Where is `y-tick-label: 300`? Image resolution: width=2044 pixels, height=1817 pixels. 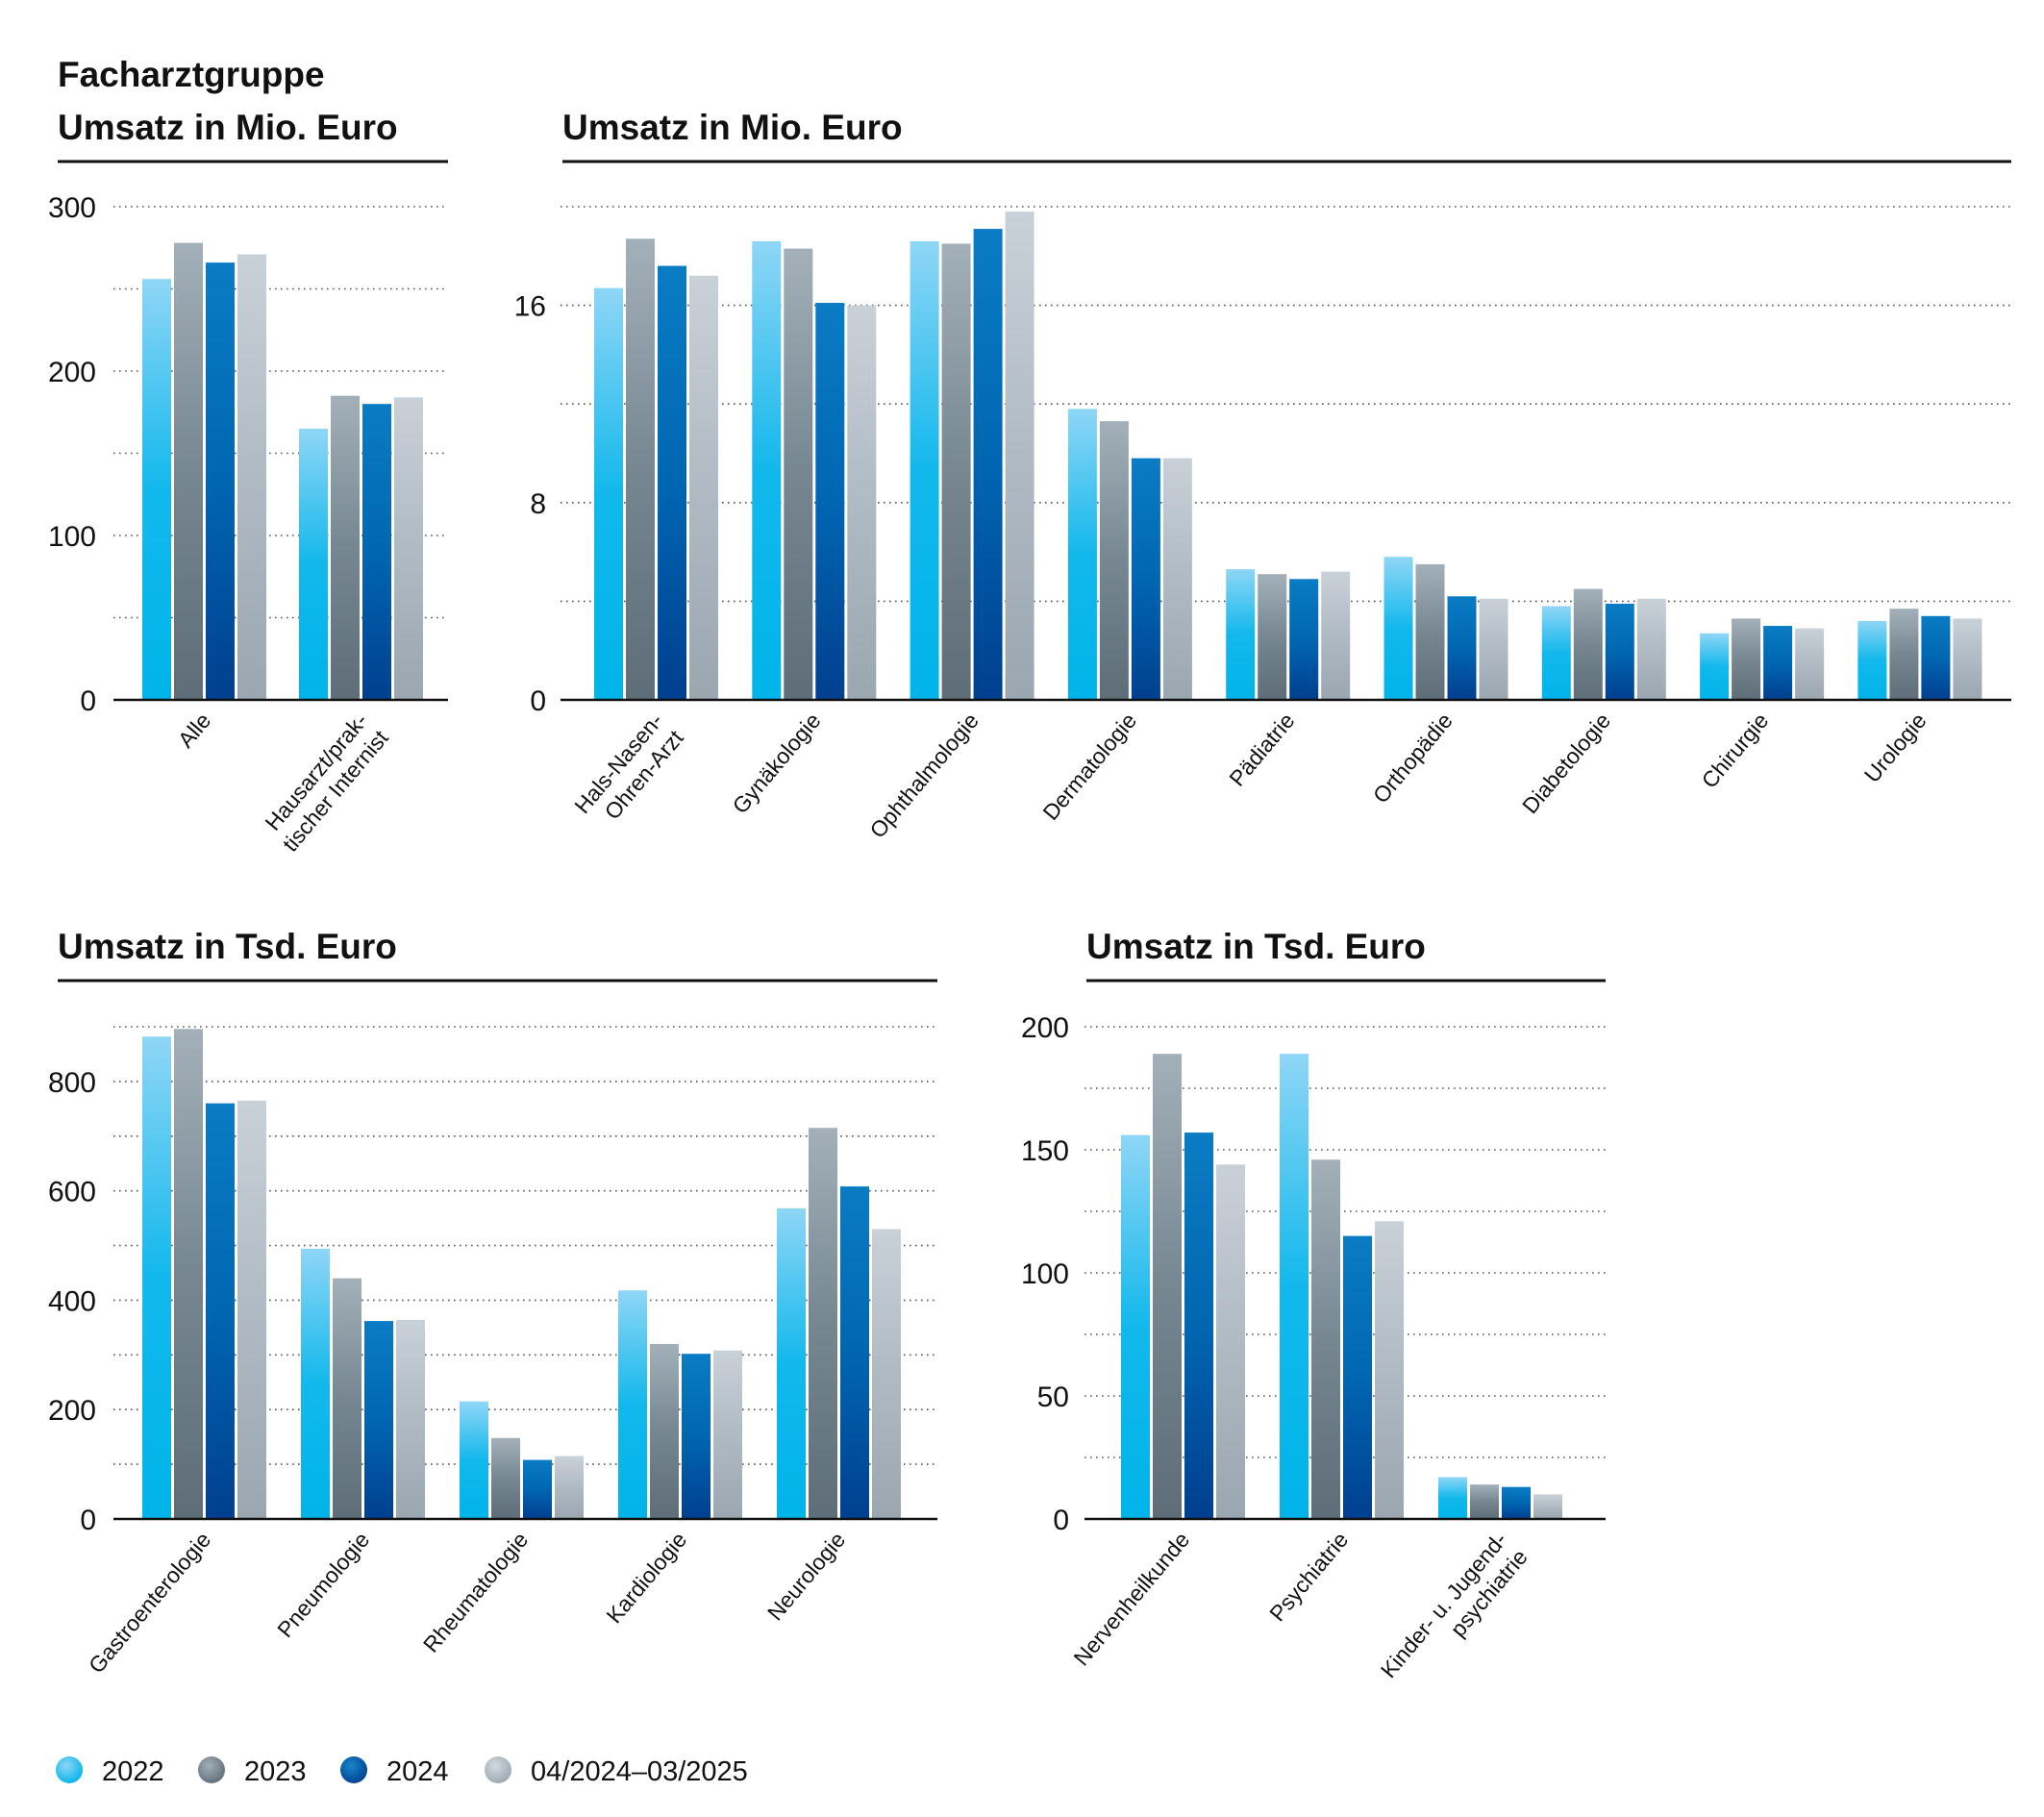
y-tick-label: 300 is located at coordinates (72, 208).